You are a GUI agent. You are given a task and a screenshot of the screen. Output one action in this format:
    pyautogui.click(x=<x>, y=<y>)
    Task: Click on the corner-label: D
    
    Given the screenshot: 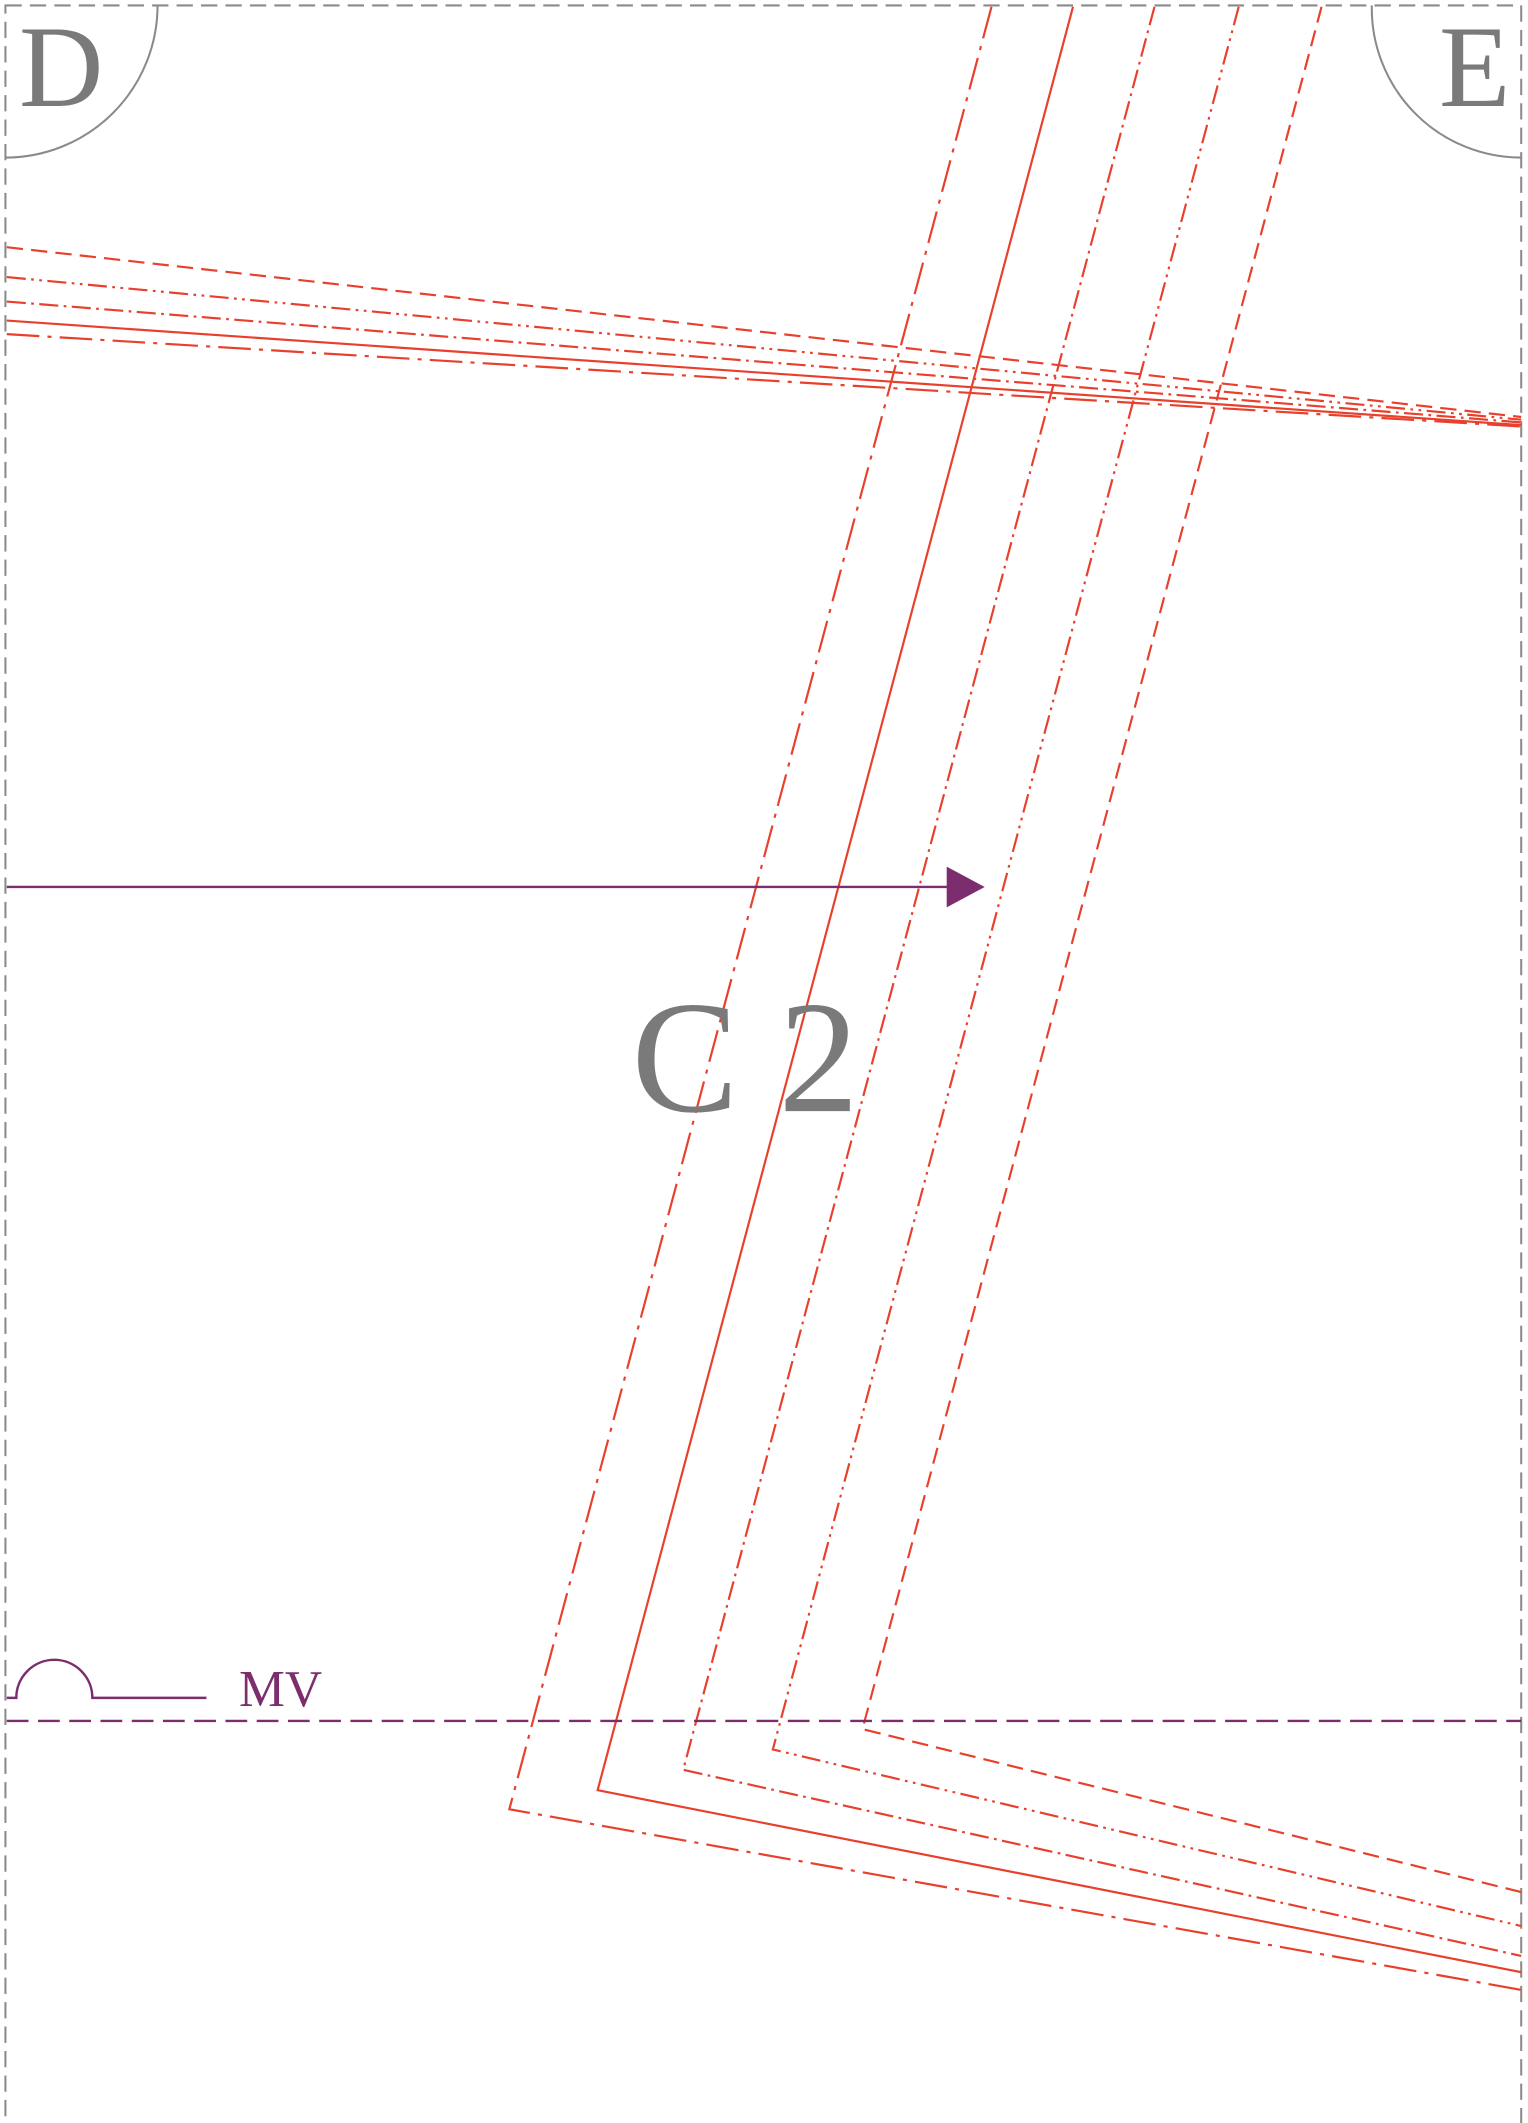 What is the action you would take?
    pyautogui.click(x=61, y=67)
    